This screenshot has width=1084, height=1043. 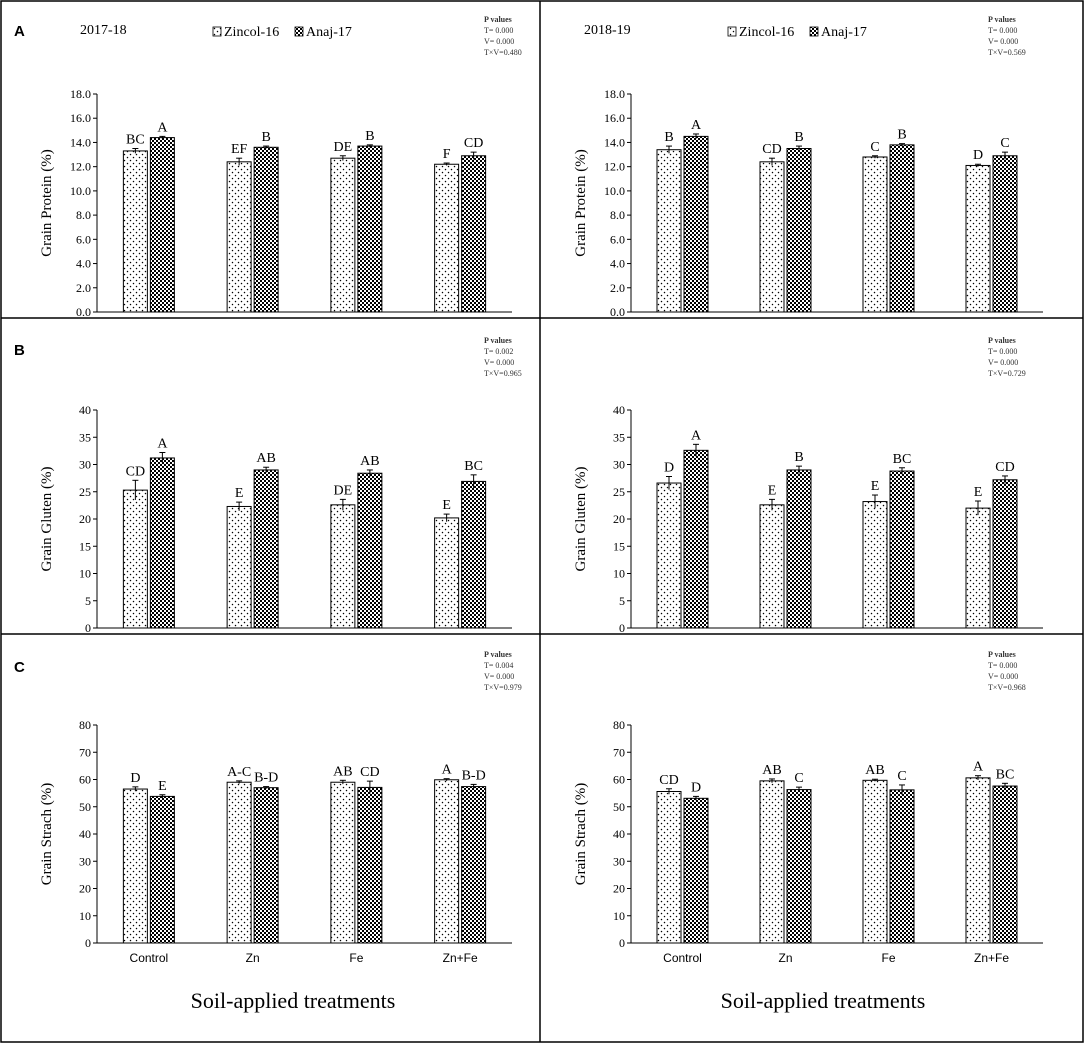 I want to click on p-value-line: T= 0.002, so click(x=498, y=351).